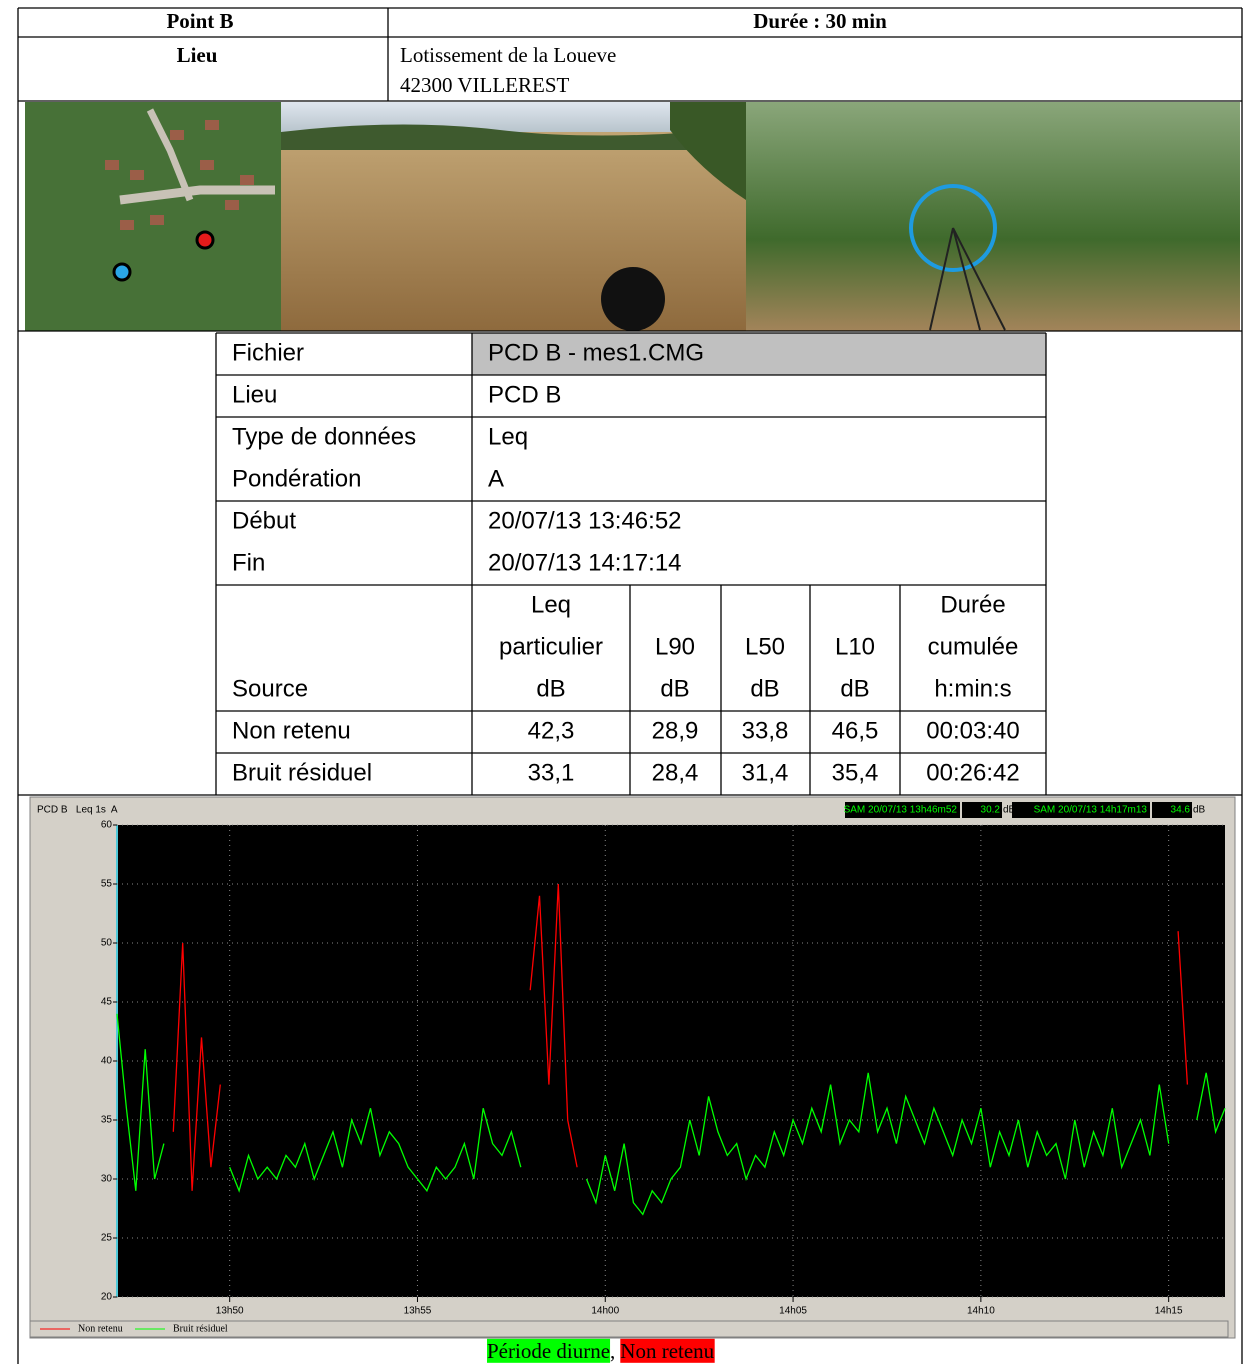 The height and width of the screenshot is (1364, 1253). I want to click on cell: 00:26:42, so click(972, 772).